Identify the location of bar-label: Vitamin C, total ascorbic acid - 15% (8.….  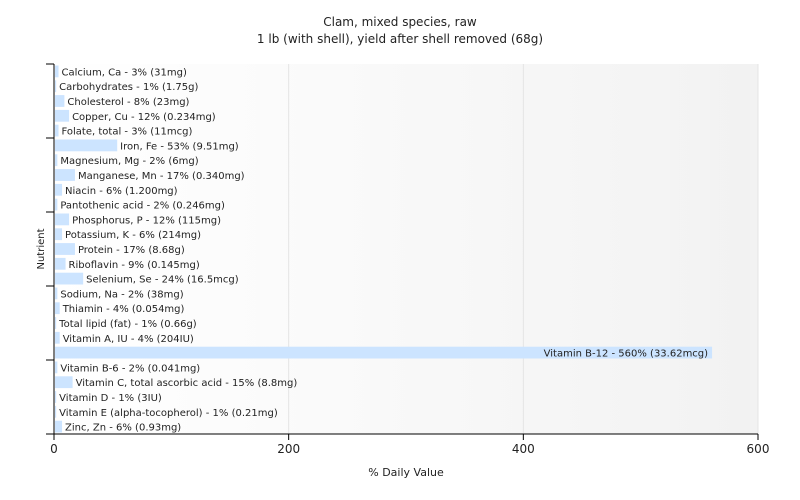
(187, 383).